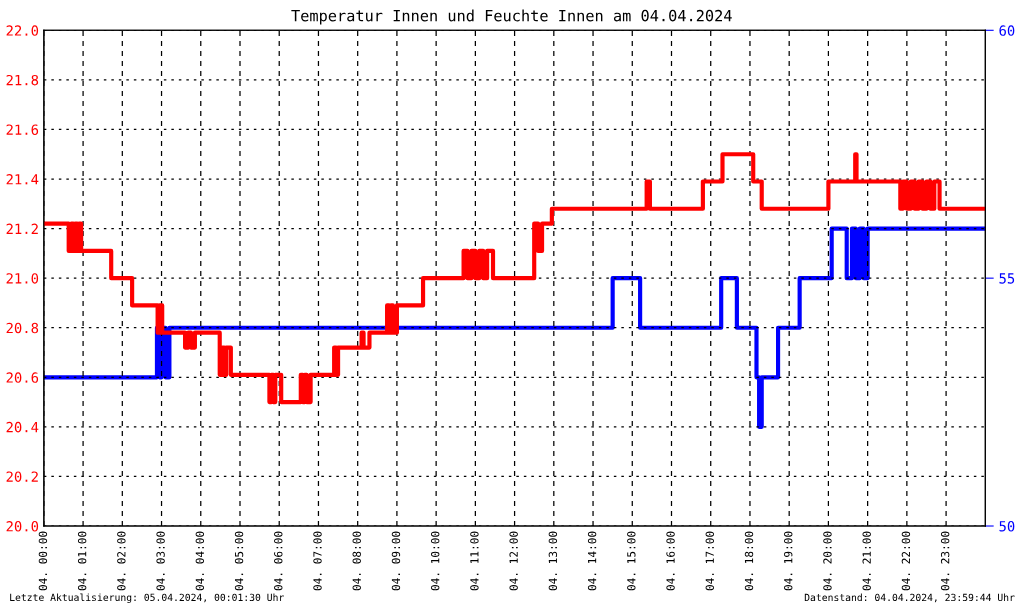 The image size is (1020, 606). I want to click on x-tick-label: 04. 01:00, so click(82, 561).